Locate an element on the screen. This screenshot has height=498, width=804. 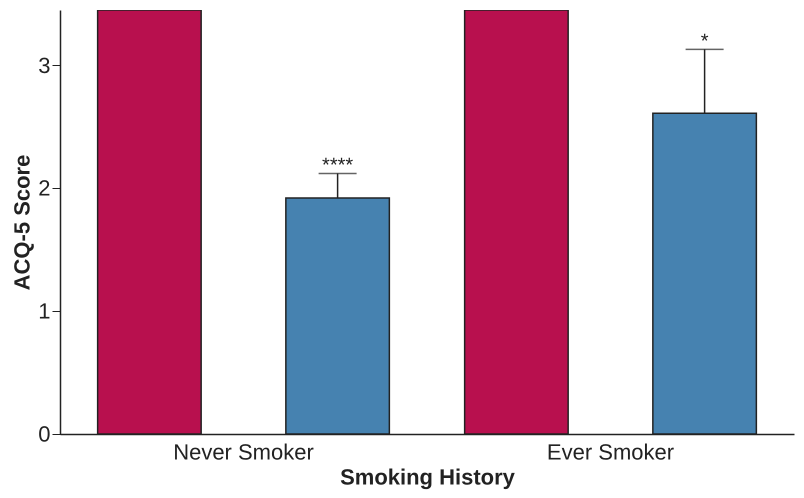
y-tick-label: 1 is located at coordinates (44, 311).